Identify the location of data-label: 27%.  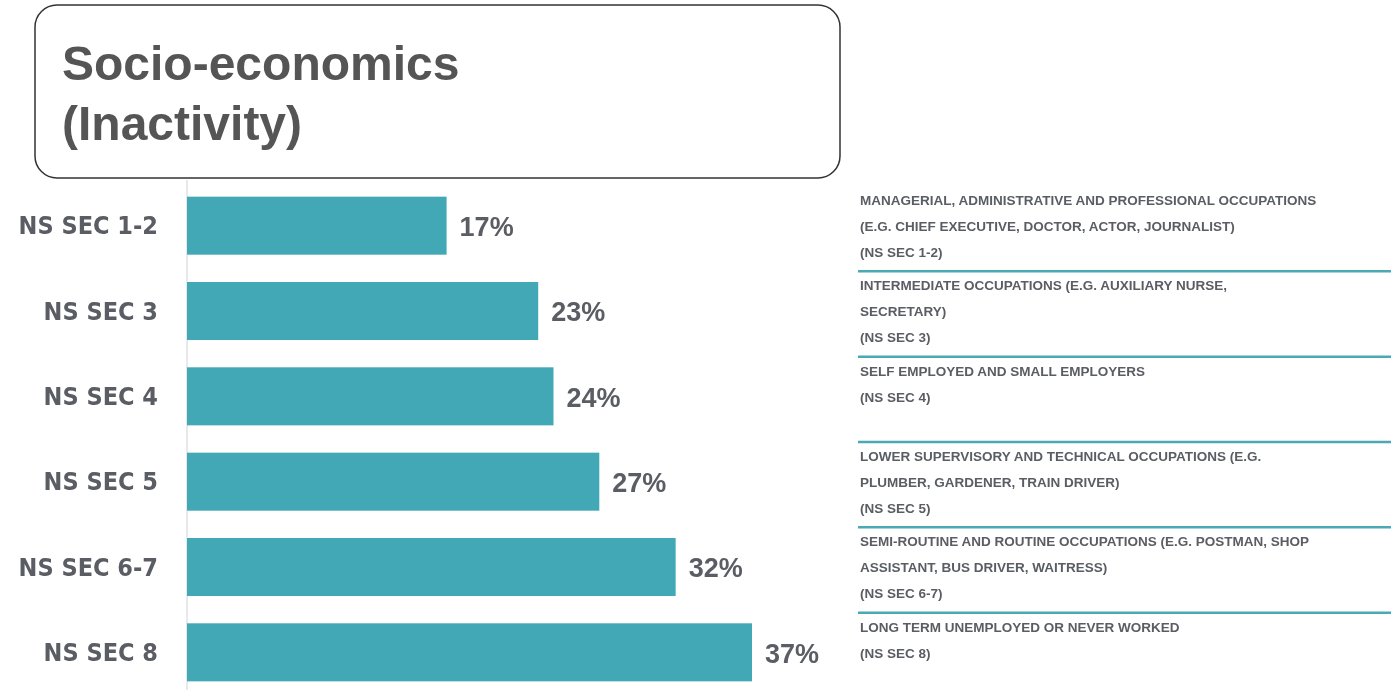
(639, 482).